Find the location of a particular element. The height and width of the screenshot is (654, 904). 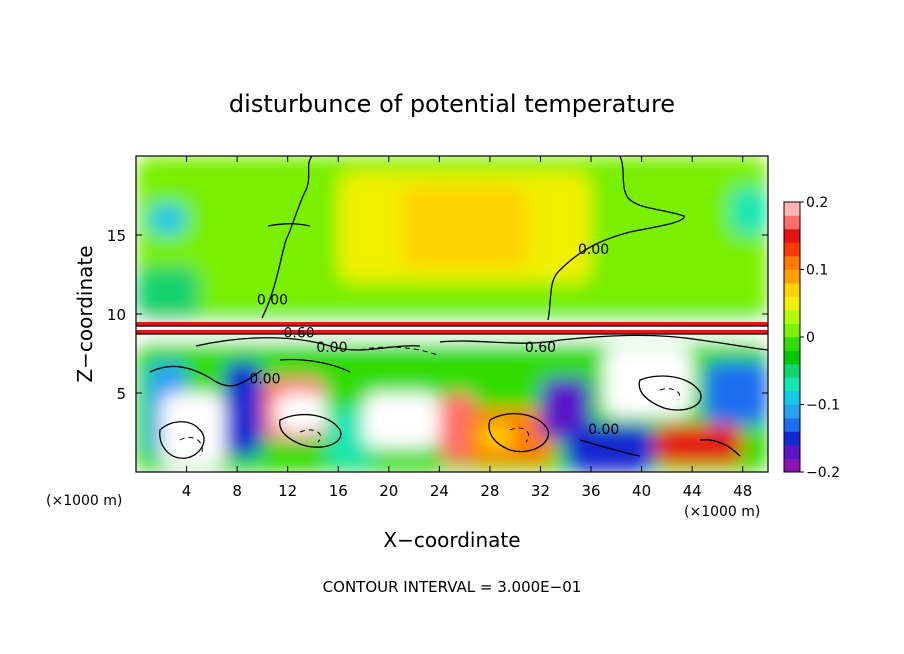

x-tick-label: 28 is located at coordinates (489, 491).